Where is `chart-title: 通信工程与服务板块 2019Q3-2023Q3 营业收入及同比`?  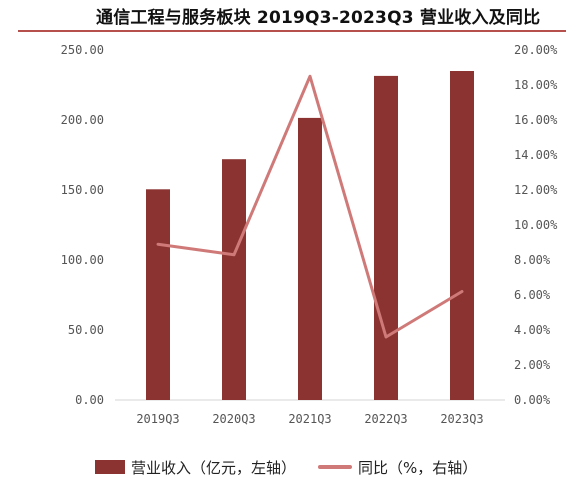 chart-title: 通信工程与服务板块 2019Q3-2023Q3 营业收入及同比 is located at coordinates (318, 18).